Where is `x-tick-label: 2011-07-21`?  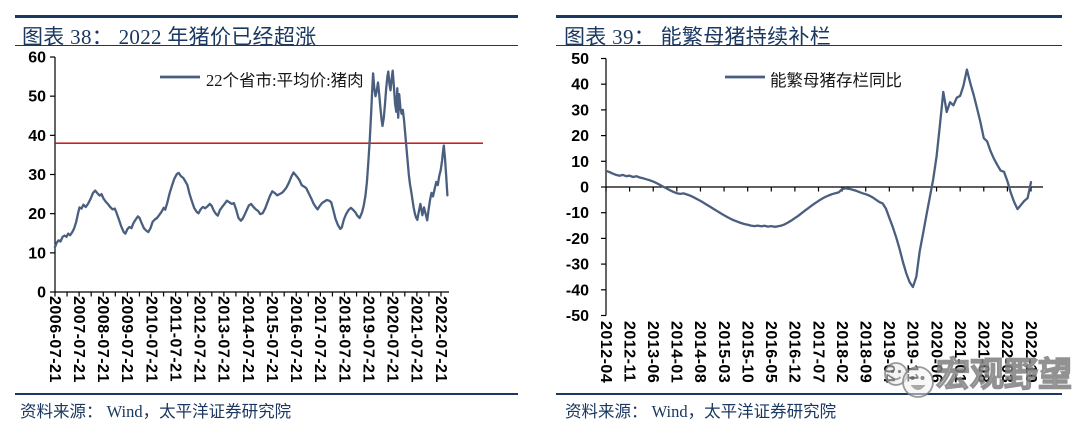 x-tick-label: 2011-07-21 is located at coordinates (175, 339).